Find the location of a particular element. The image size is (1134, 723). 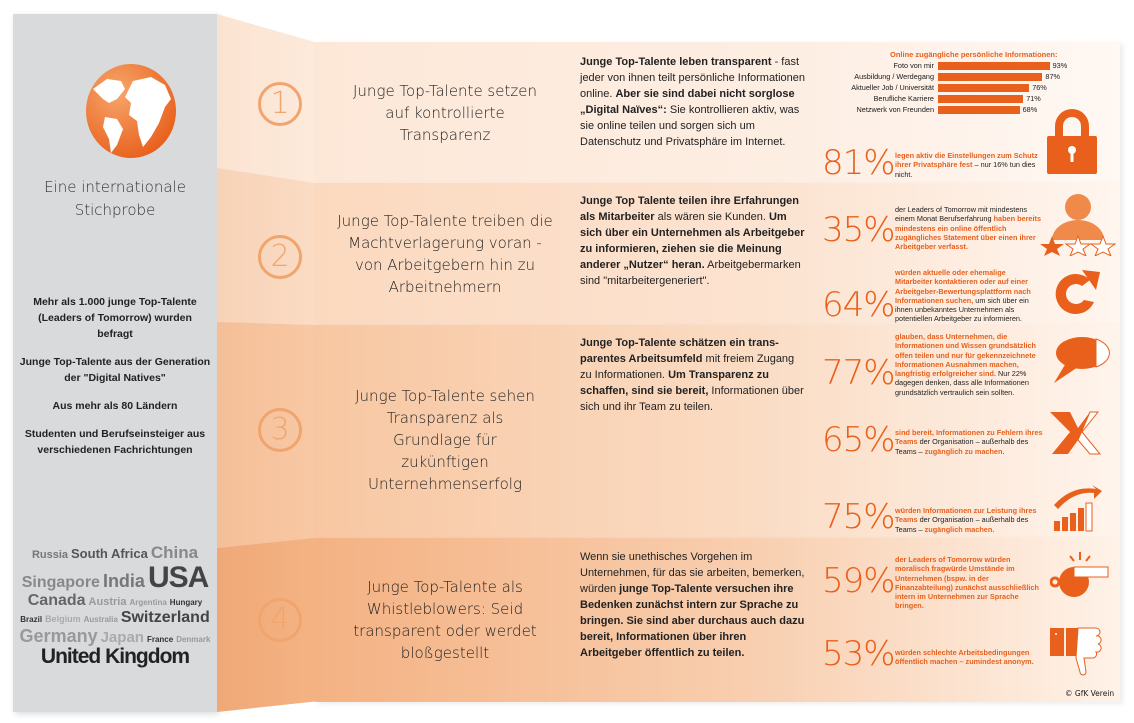

rating-person-icon is located at coordinates (1078, 225).